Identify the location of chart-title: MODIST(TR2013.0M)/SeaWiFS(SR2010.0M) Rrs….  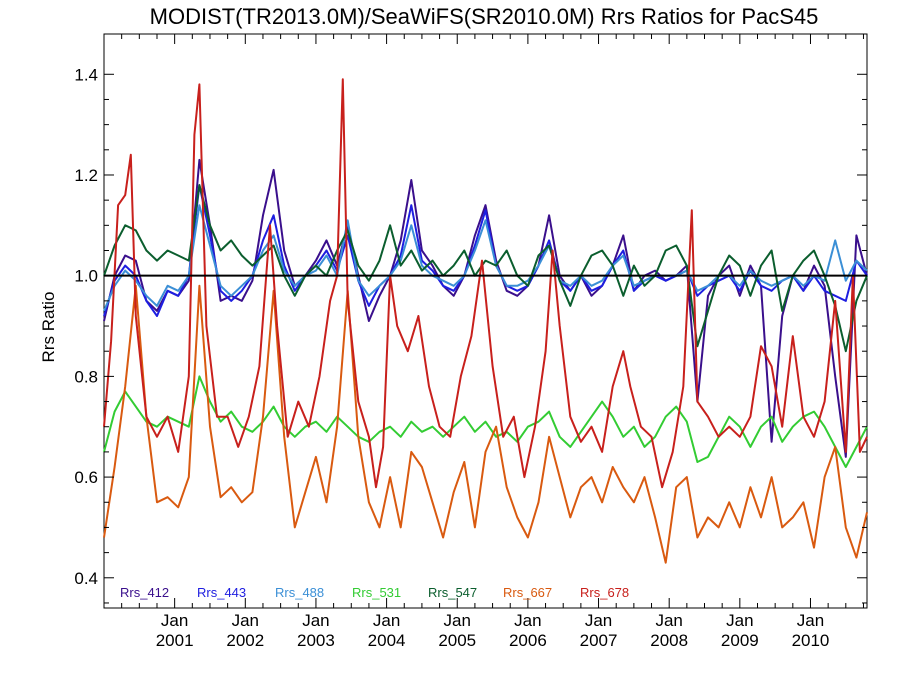
(484, 16).